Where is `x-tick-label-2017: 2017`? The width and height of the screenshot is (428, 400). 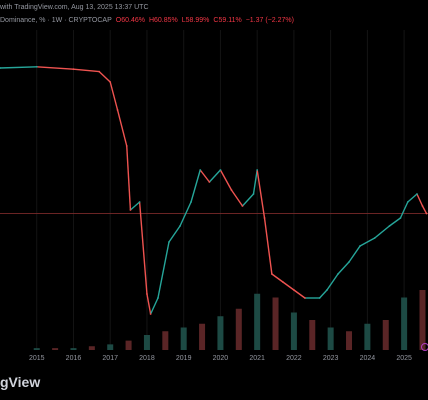
x-tick-label-2017: 2017 is located at coordinates (110, 358).